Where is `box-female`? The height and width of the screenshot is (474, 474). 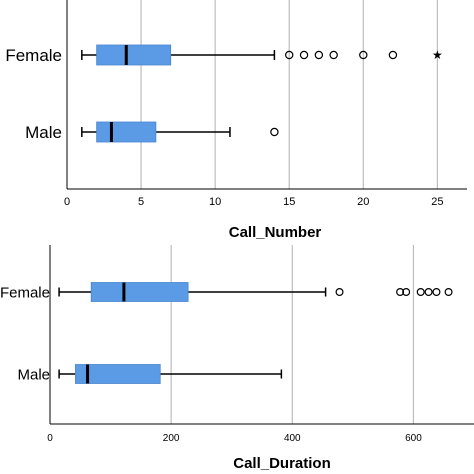 box-female is located at coordinates (255, 292).